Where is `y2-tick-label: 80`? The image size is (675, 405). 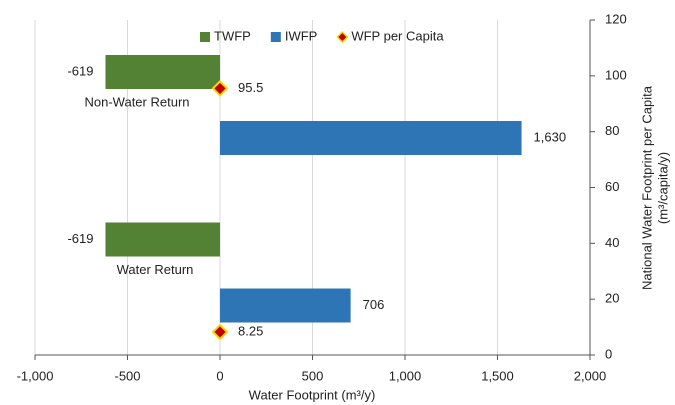
y2-tick-label: 80 is located at coordinates (612, 130).